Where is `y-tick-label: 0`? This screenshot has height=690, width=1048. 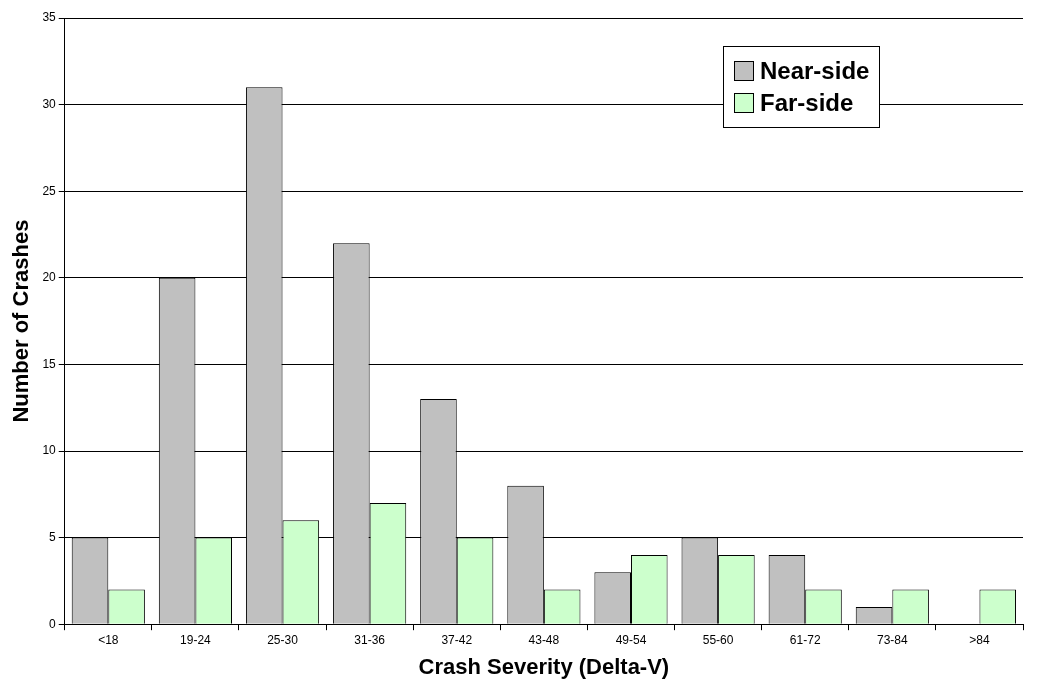
y-tick-label: 0 is located at coordinates (53, 623).